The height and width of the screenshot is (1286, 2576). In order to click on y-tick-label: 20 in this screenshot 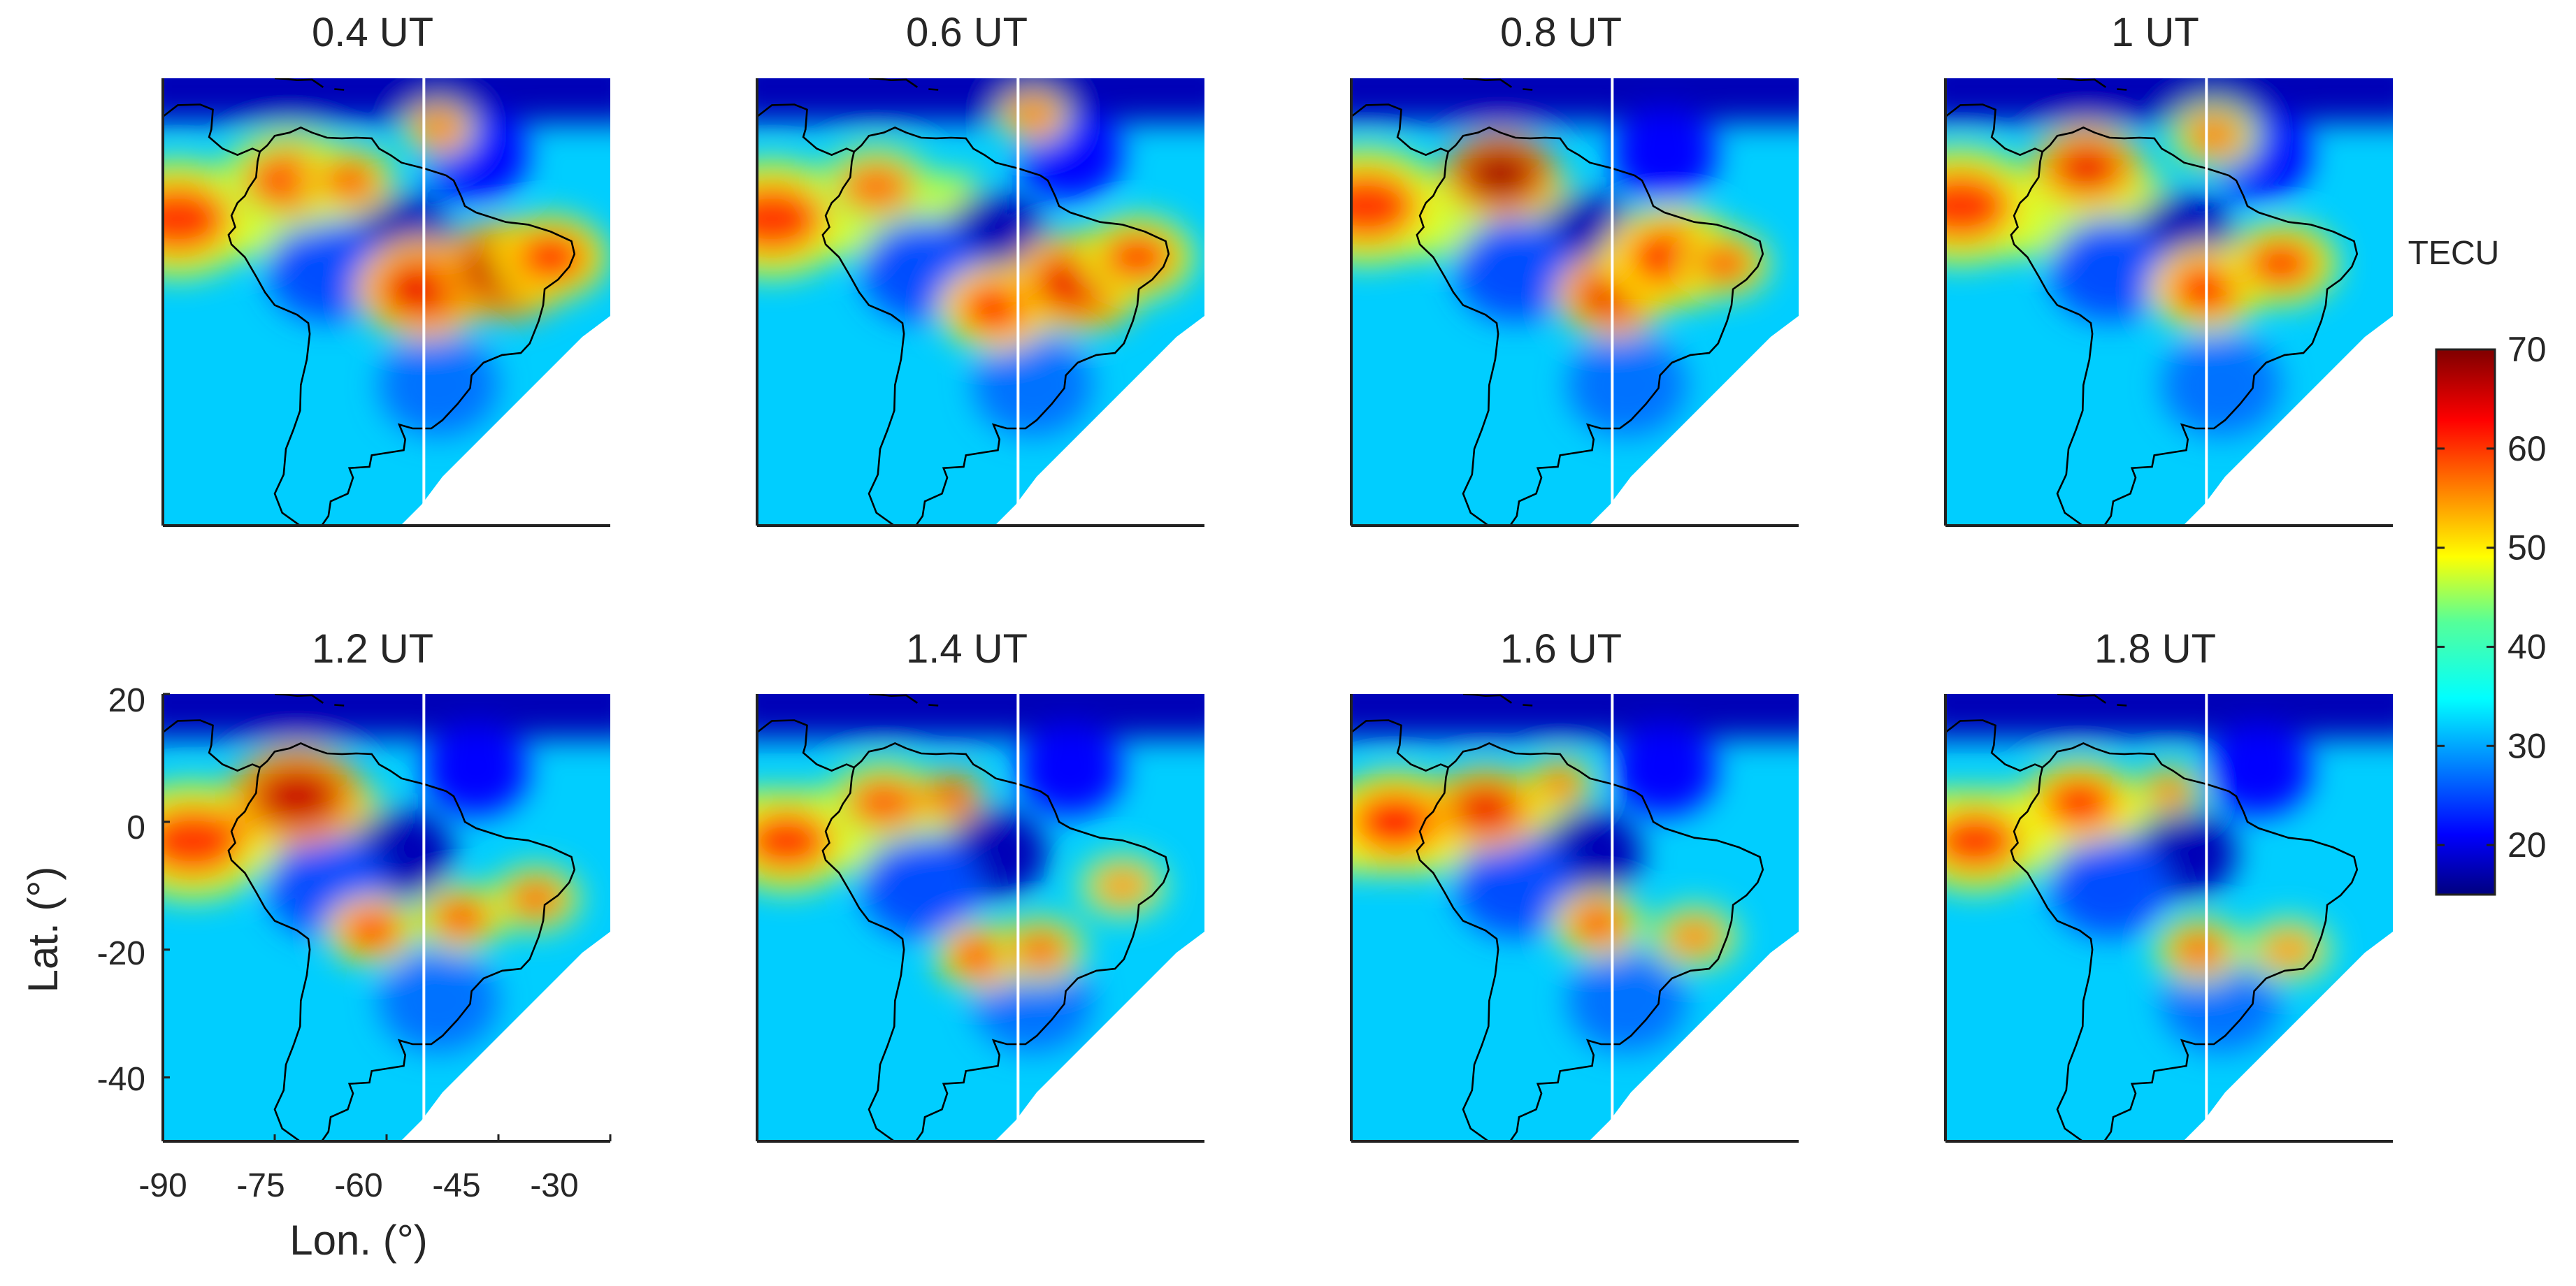, I will do `click(126, 701)`.